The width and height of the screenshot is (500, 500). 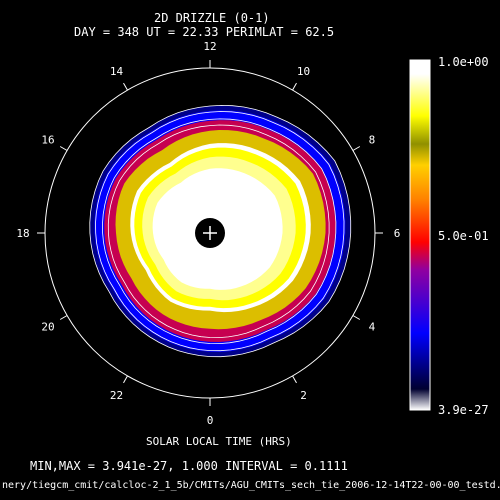 What do you see at coordinates (22, 233) in the screenshot?
I see `hour-label-18: 18` at bounding box center [22, 233].